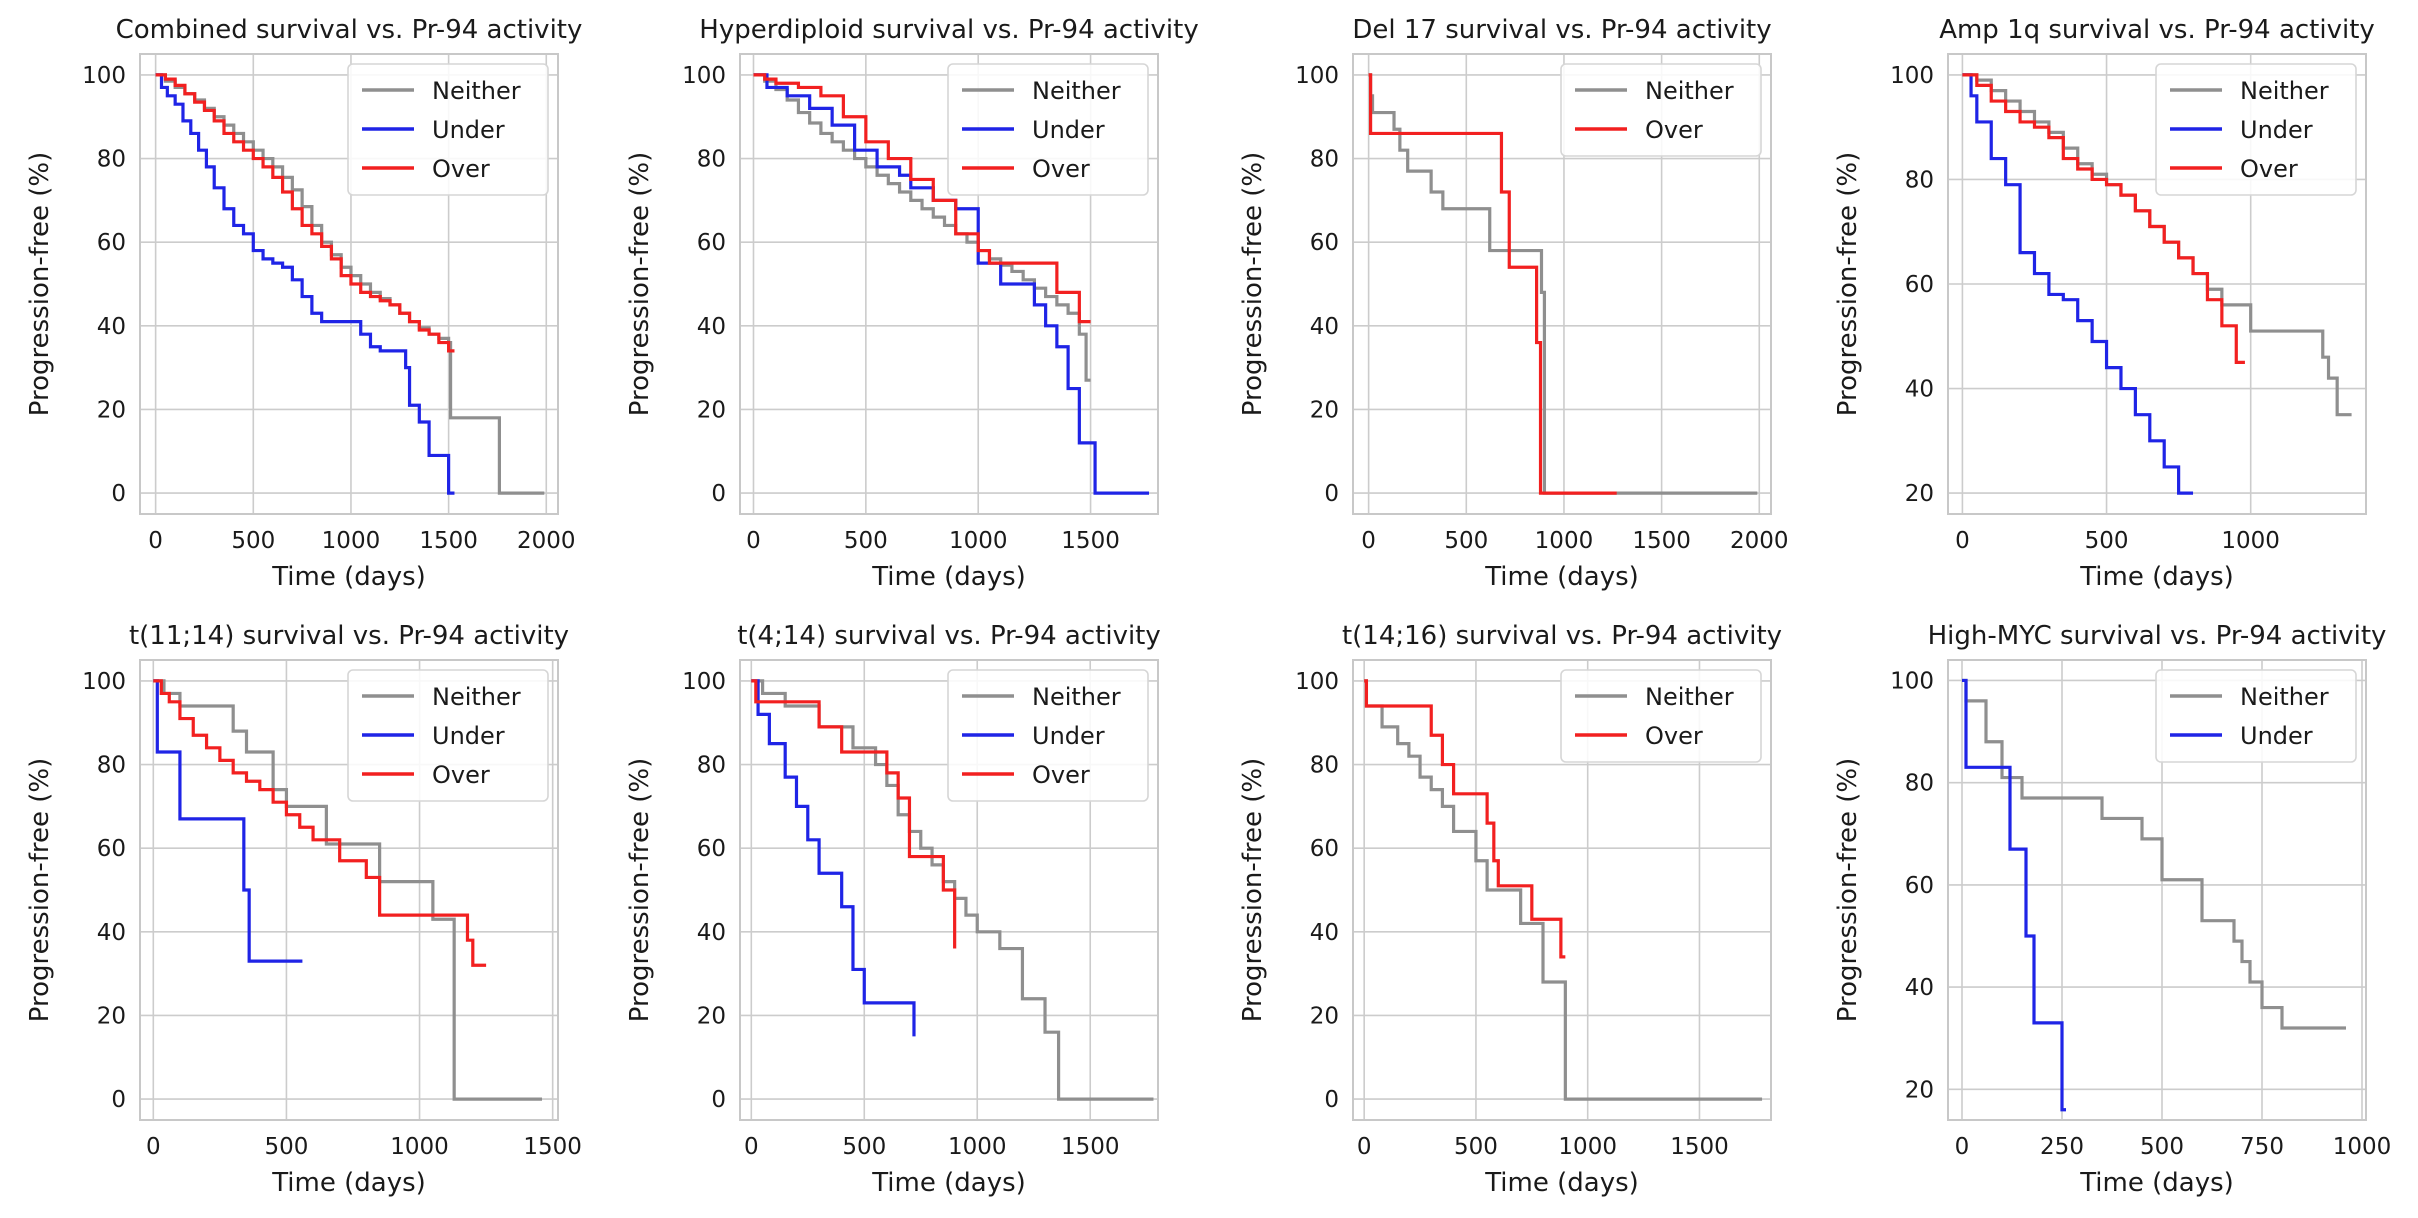 The height and width of the screenshot is (1218, 2418). Describe the element at coordinates (1561, 30) in the screenshot. I see `chart-title: Del 17 survival vs. Pr-94 activity` at that location.